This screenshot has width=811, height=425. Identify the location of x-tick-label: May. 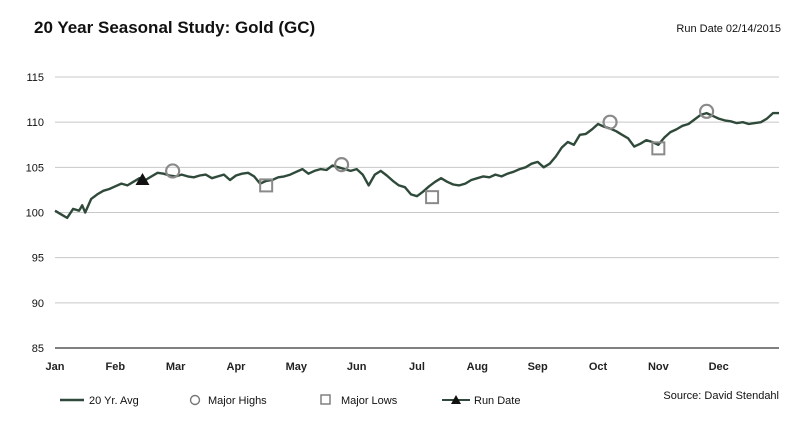
(297, 367).